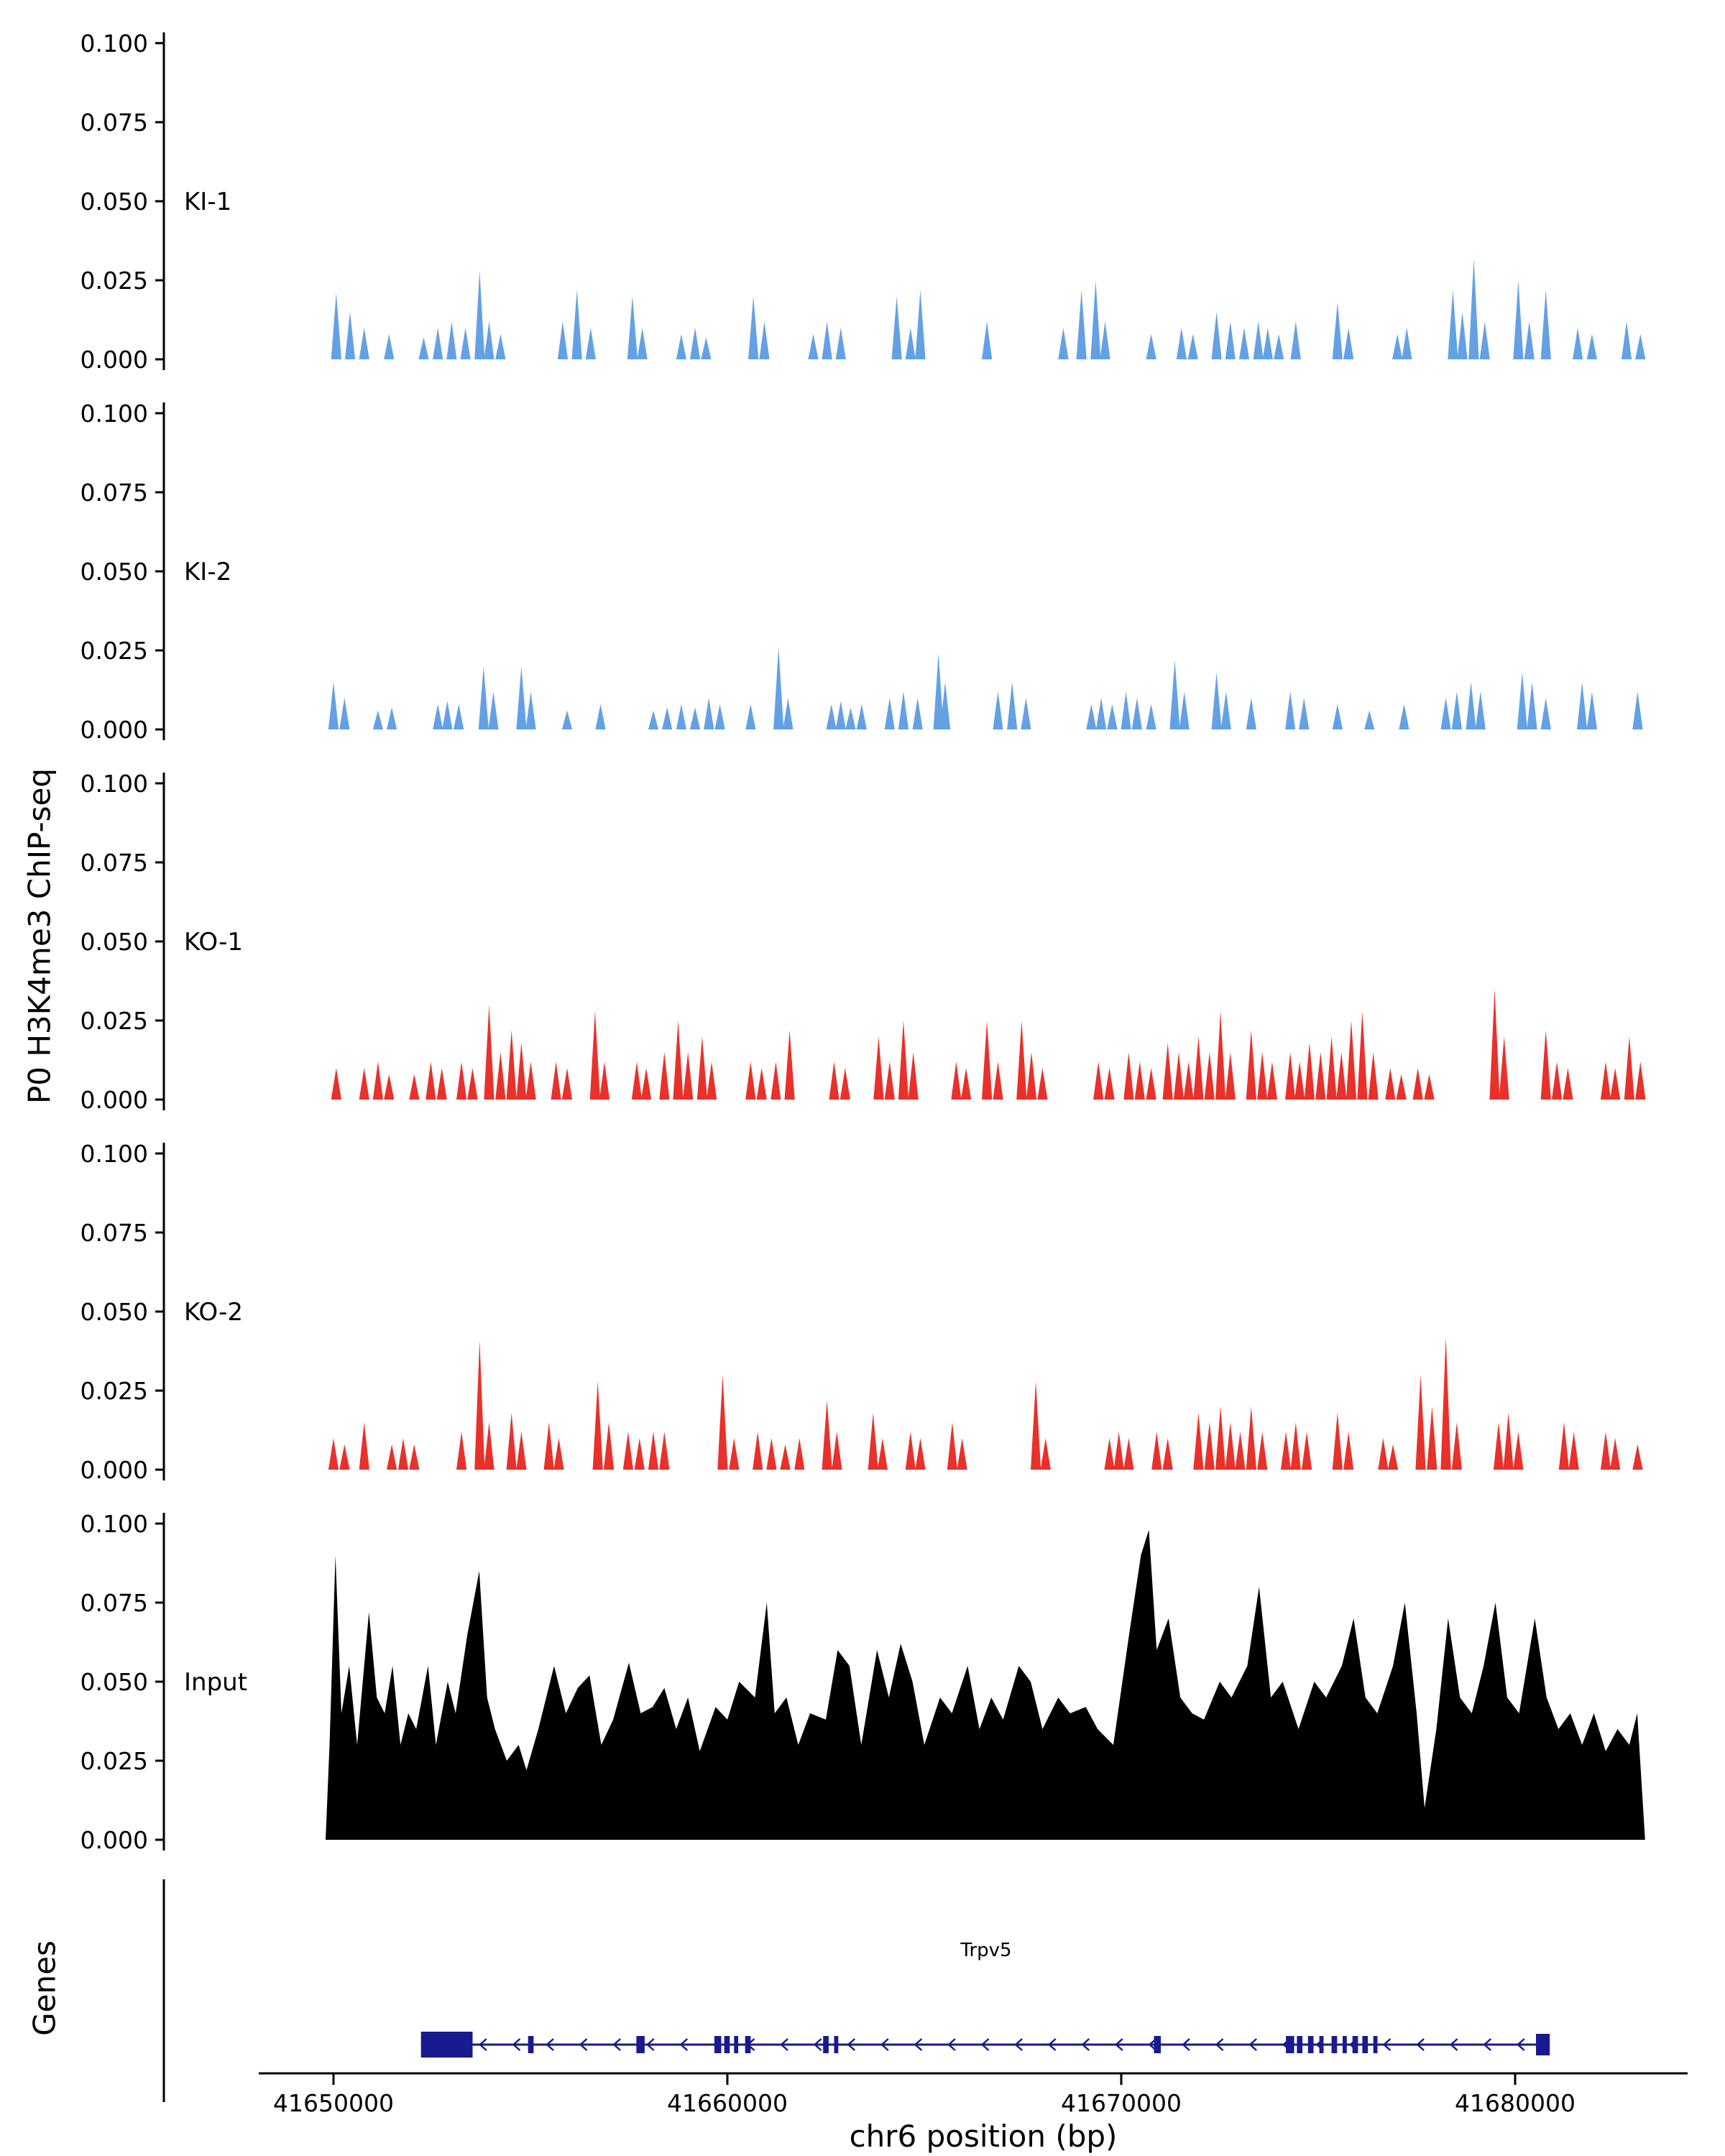 The width and height of the screenshot is (1725, 2156). What do you see at coordinates (861, 572) in the screenshot?
I see `track-KI-2: 0.000 0.025 0.050 0.075 0.100 KI-2` at bounding box center [861, 572].